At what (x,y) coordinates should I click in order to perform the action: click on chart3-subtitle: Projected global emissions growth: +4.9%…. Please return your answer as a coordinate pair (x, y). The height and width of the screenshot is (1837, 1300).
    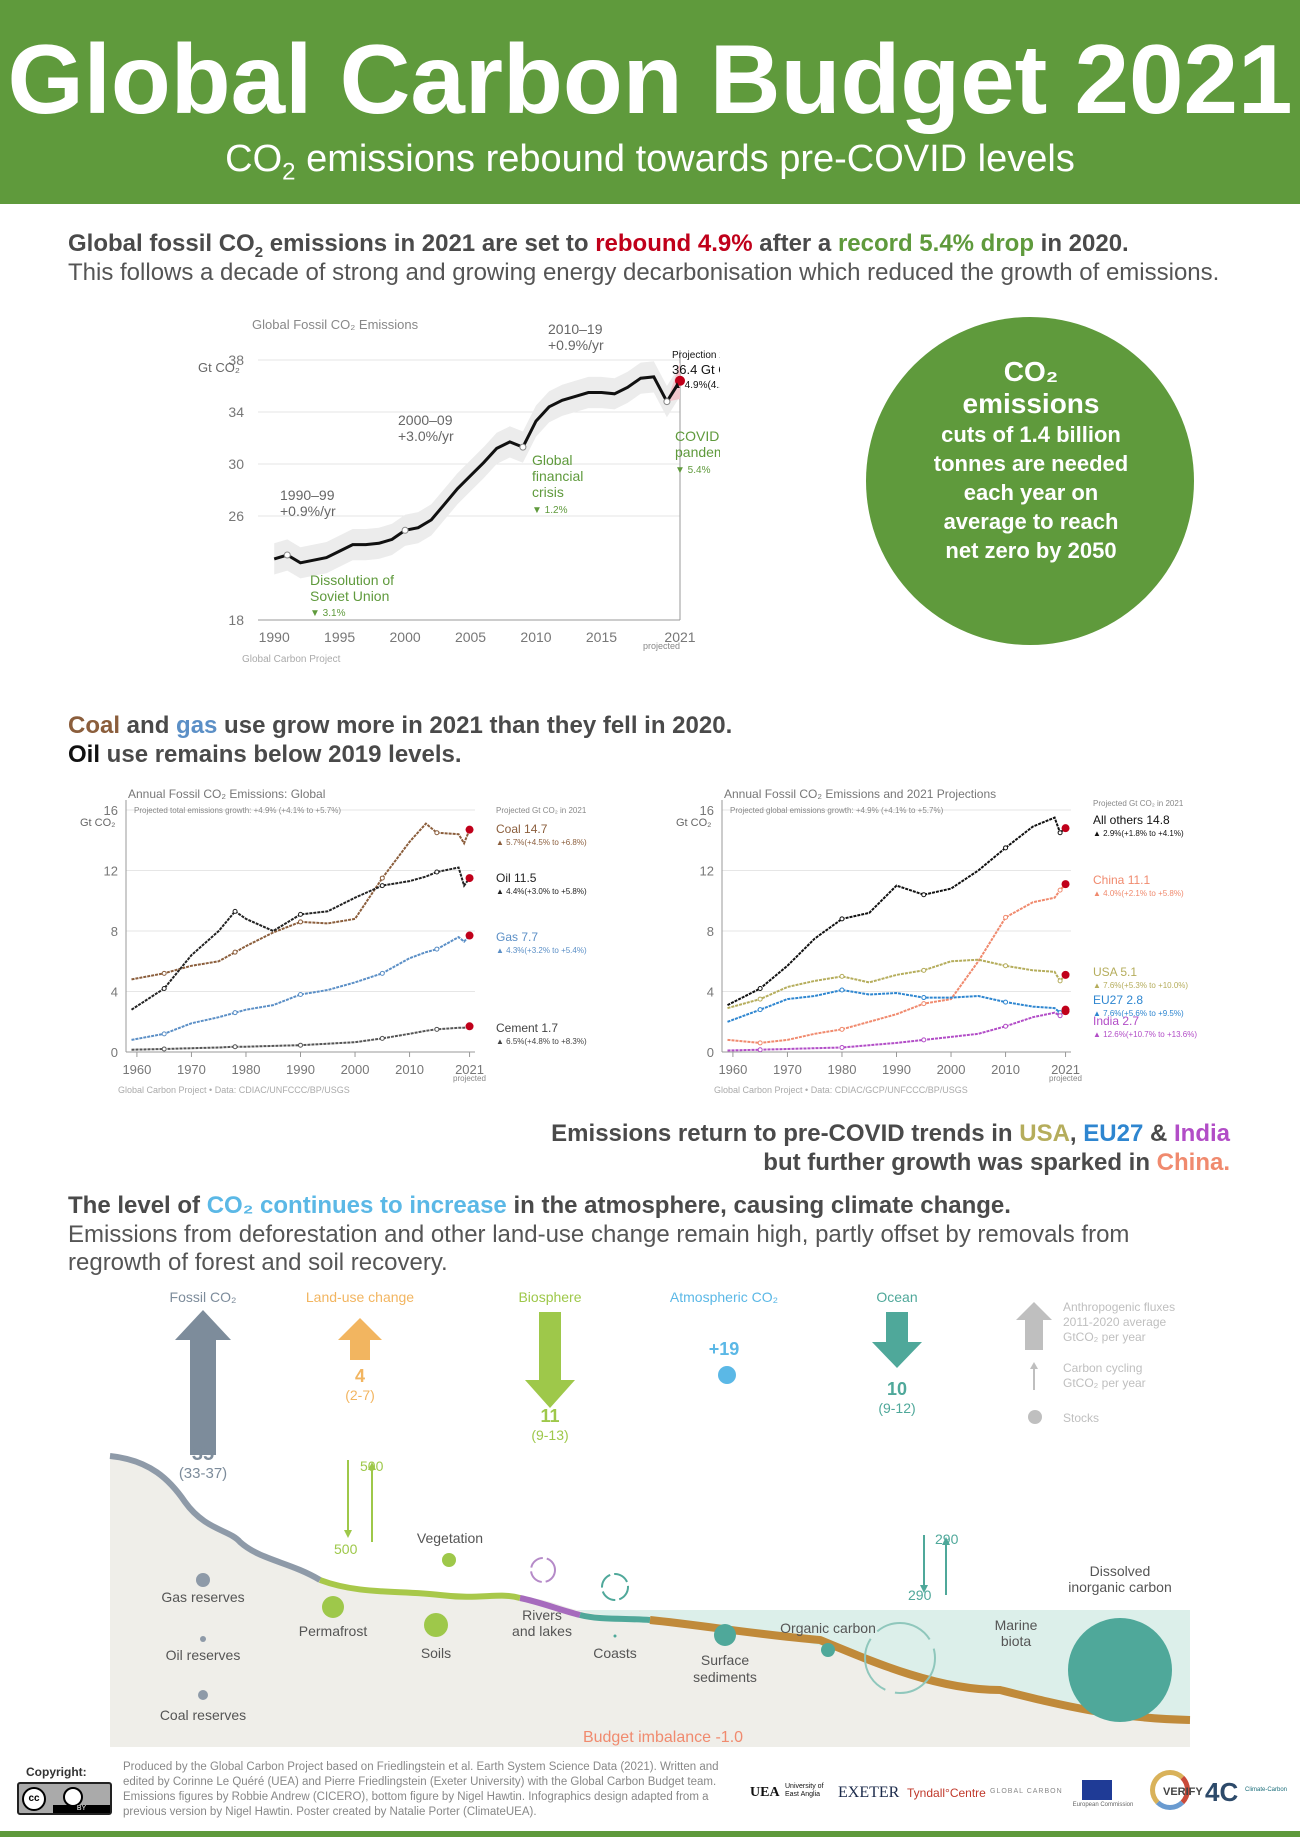
    Looking at the image, I should click on (837, 810).